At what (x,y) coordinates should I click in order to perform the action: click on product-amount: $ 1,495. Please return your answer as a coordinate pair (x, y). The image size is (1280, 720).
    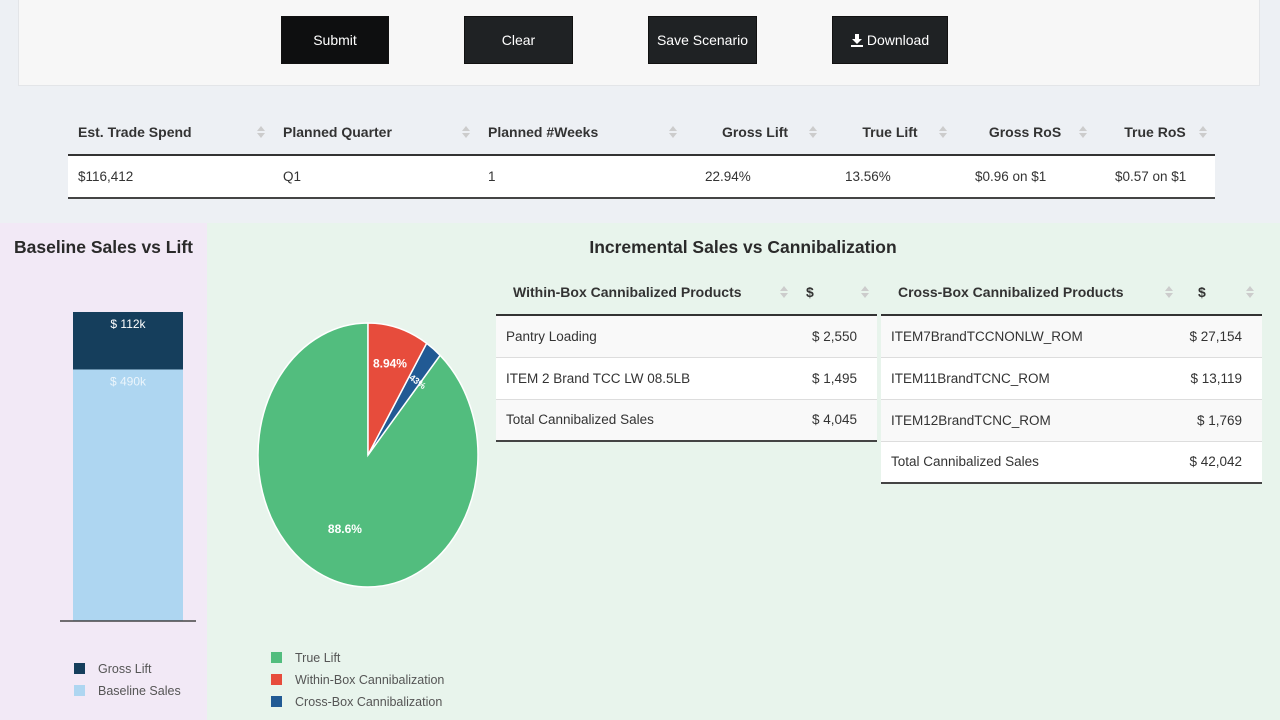
    Looking at the image, I should click on (836, 378).